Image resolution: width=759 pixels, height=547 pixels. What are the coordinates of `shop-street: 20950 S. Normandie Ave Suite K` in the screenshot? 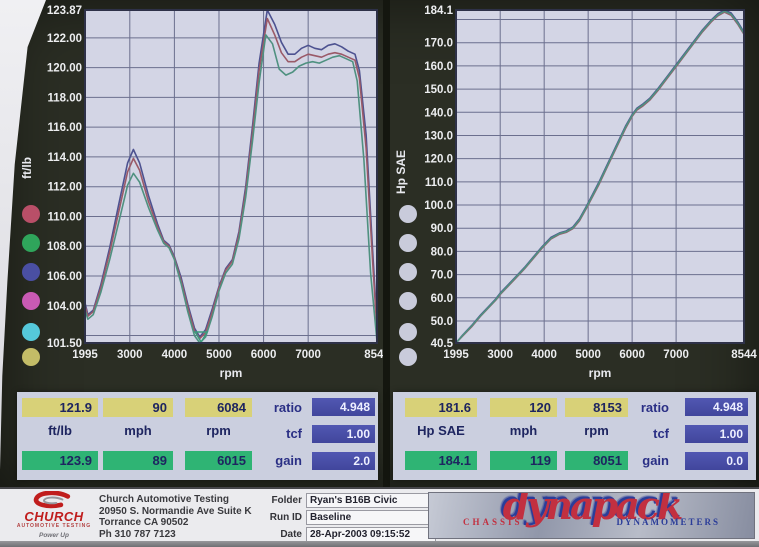 It's located at (175, 511).